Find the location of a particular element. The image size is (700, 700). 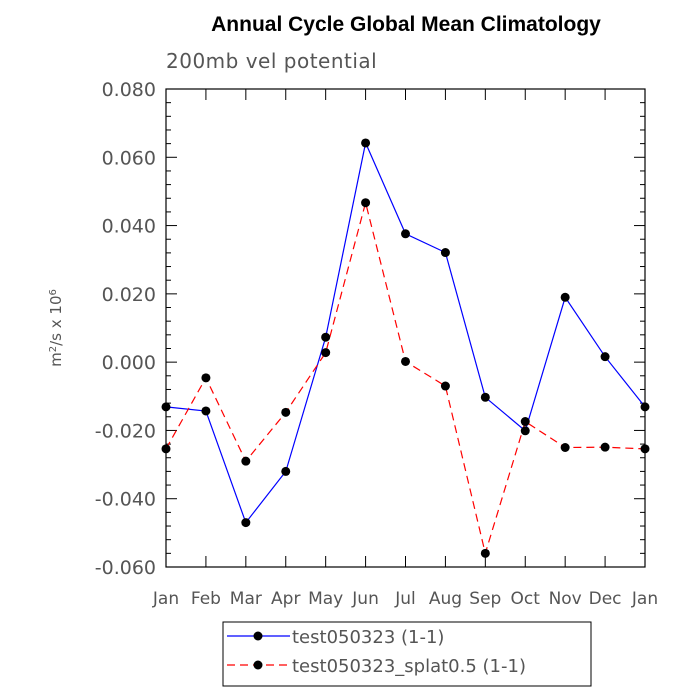

y-axis-label: m2/s x 106 is located at coordinates (56, 328).